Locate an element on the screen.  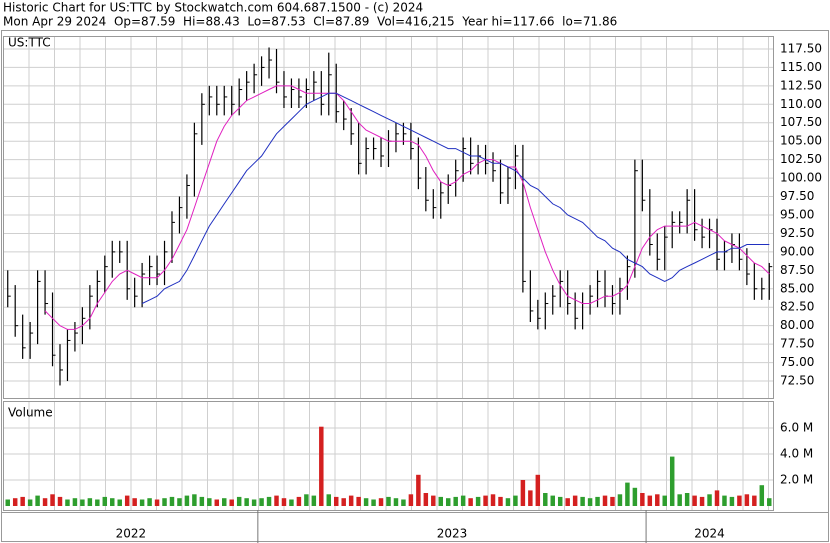
y-tick-label: 117.50 is located at coordinates (801, 48).